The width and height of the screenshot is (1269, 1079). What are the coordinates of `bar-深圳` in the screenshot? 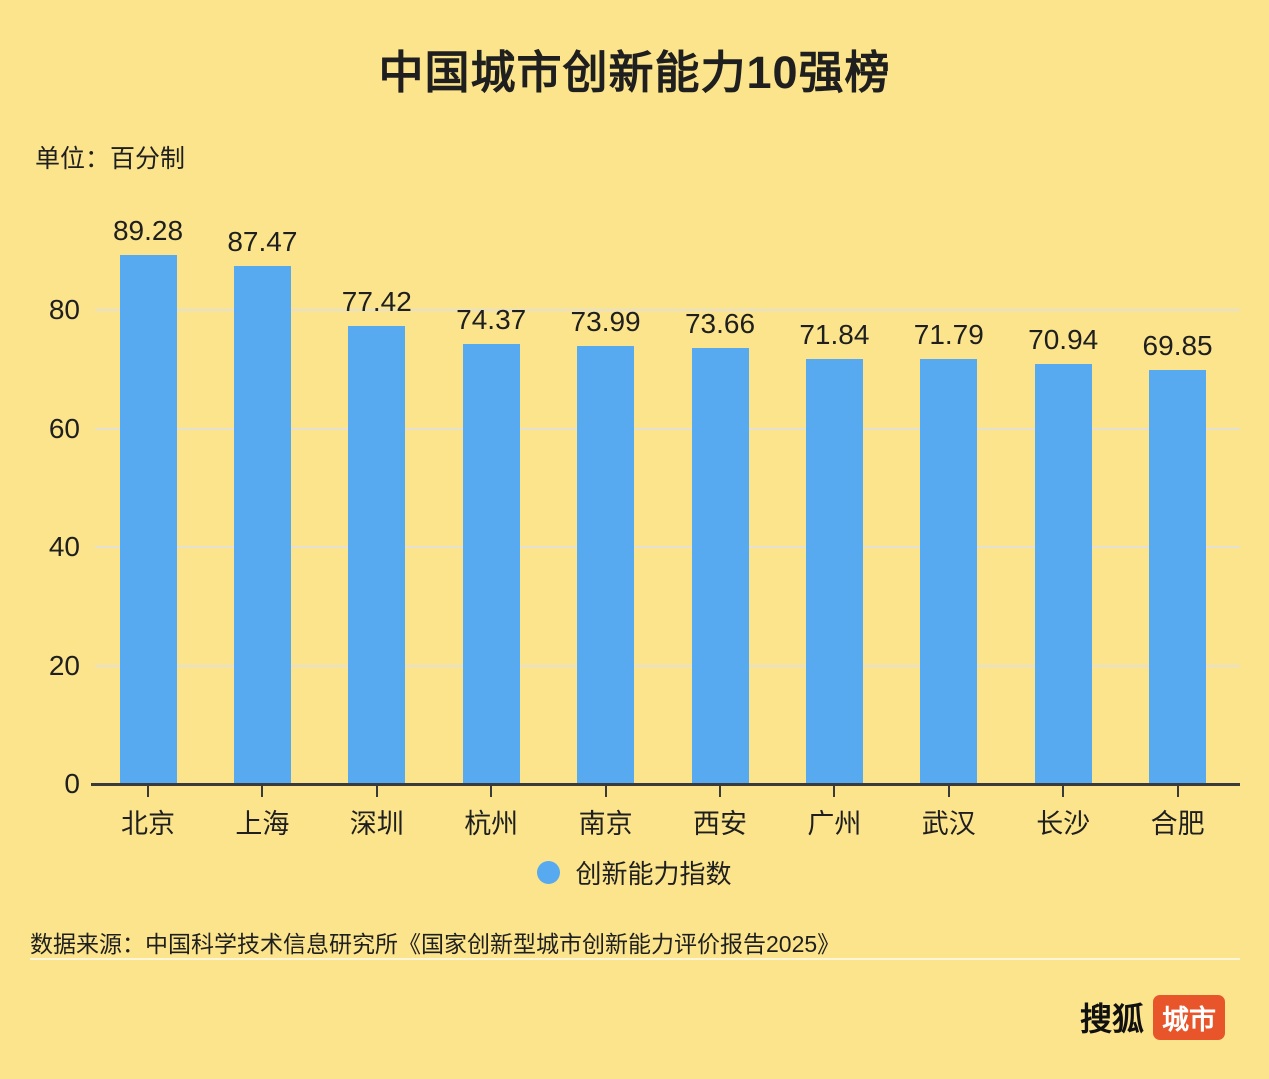 It's located at (377, 554).